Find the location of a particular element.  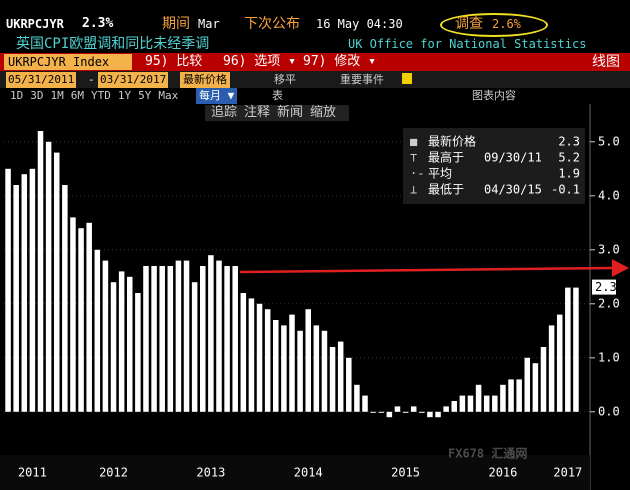

y-tick-label: 4.0 is located at coordinates (609, 195).